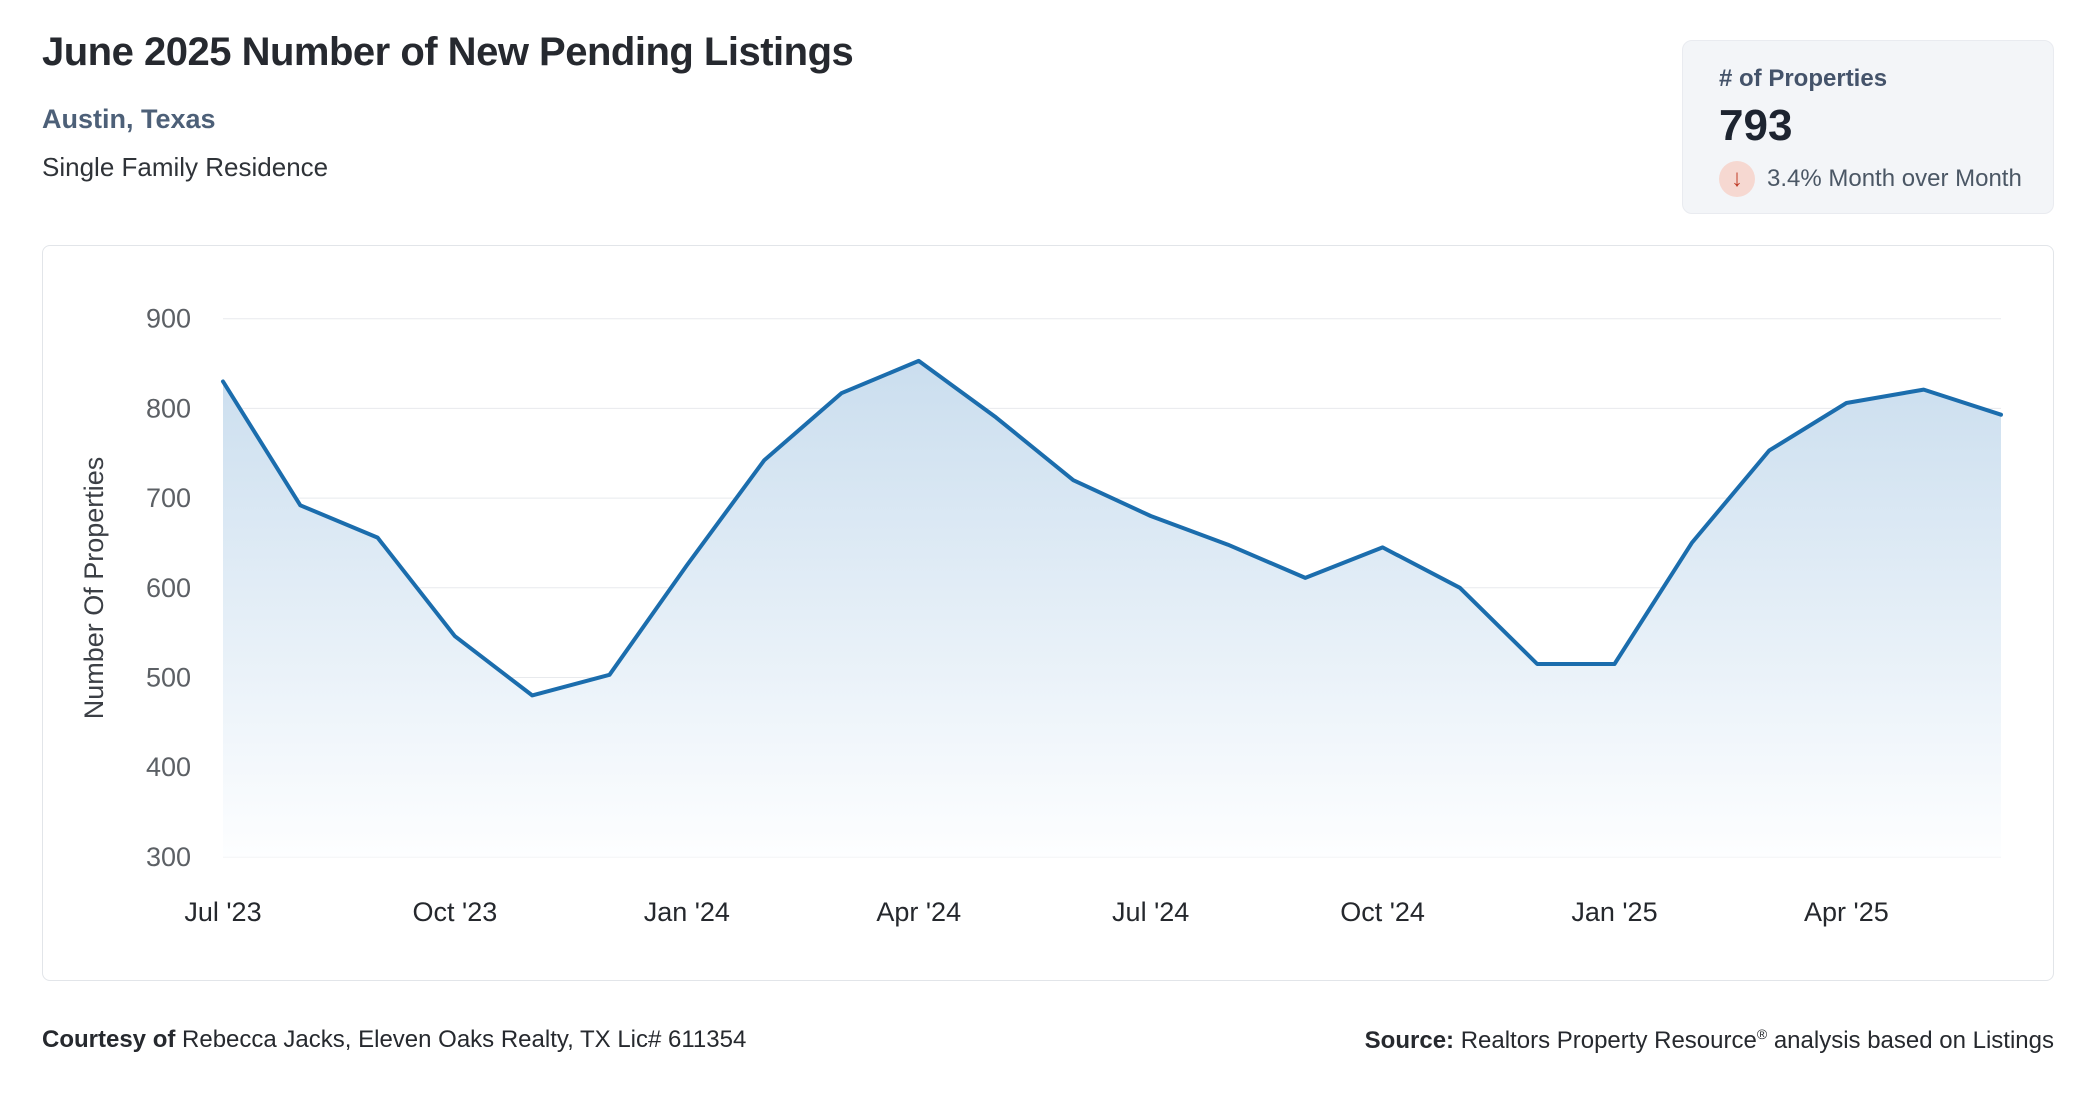 The height and width of the screenshot is (1100, 2096). What do you see at coordinates (1150, 912) in the screenshot?
I see `x-tick-label: Jul '24` at bounding box center [1150, 912].